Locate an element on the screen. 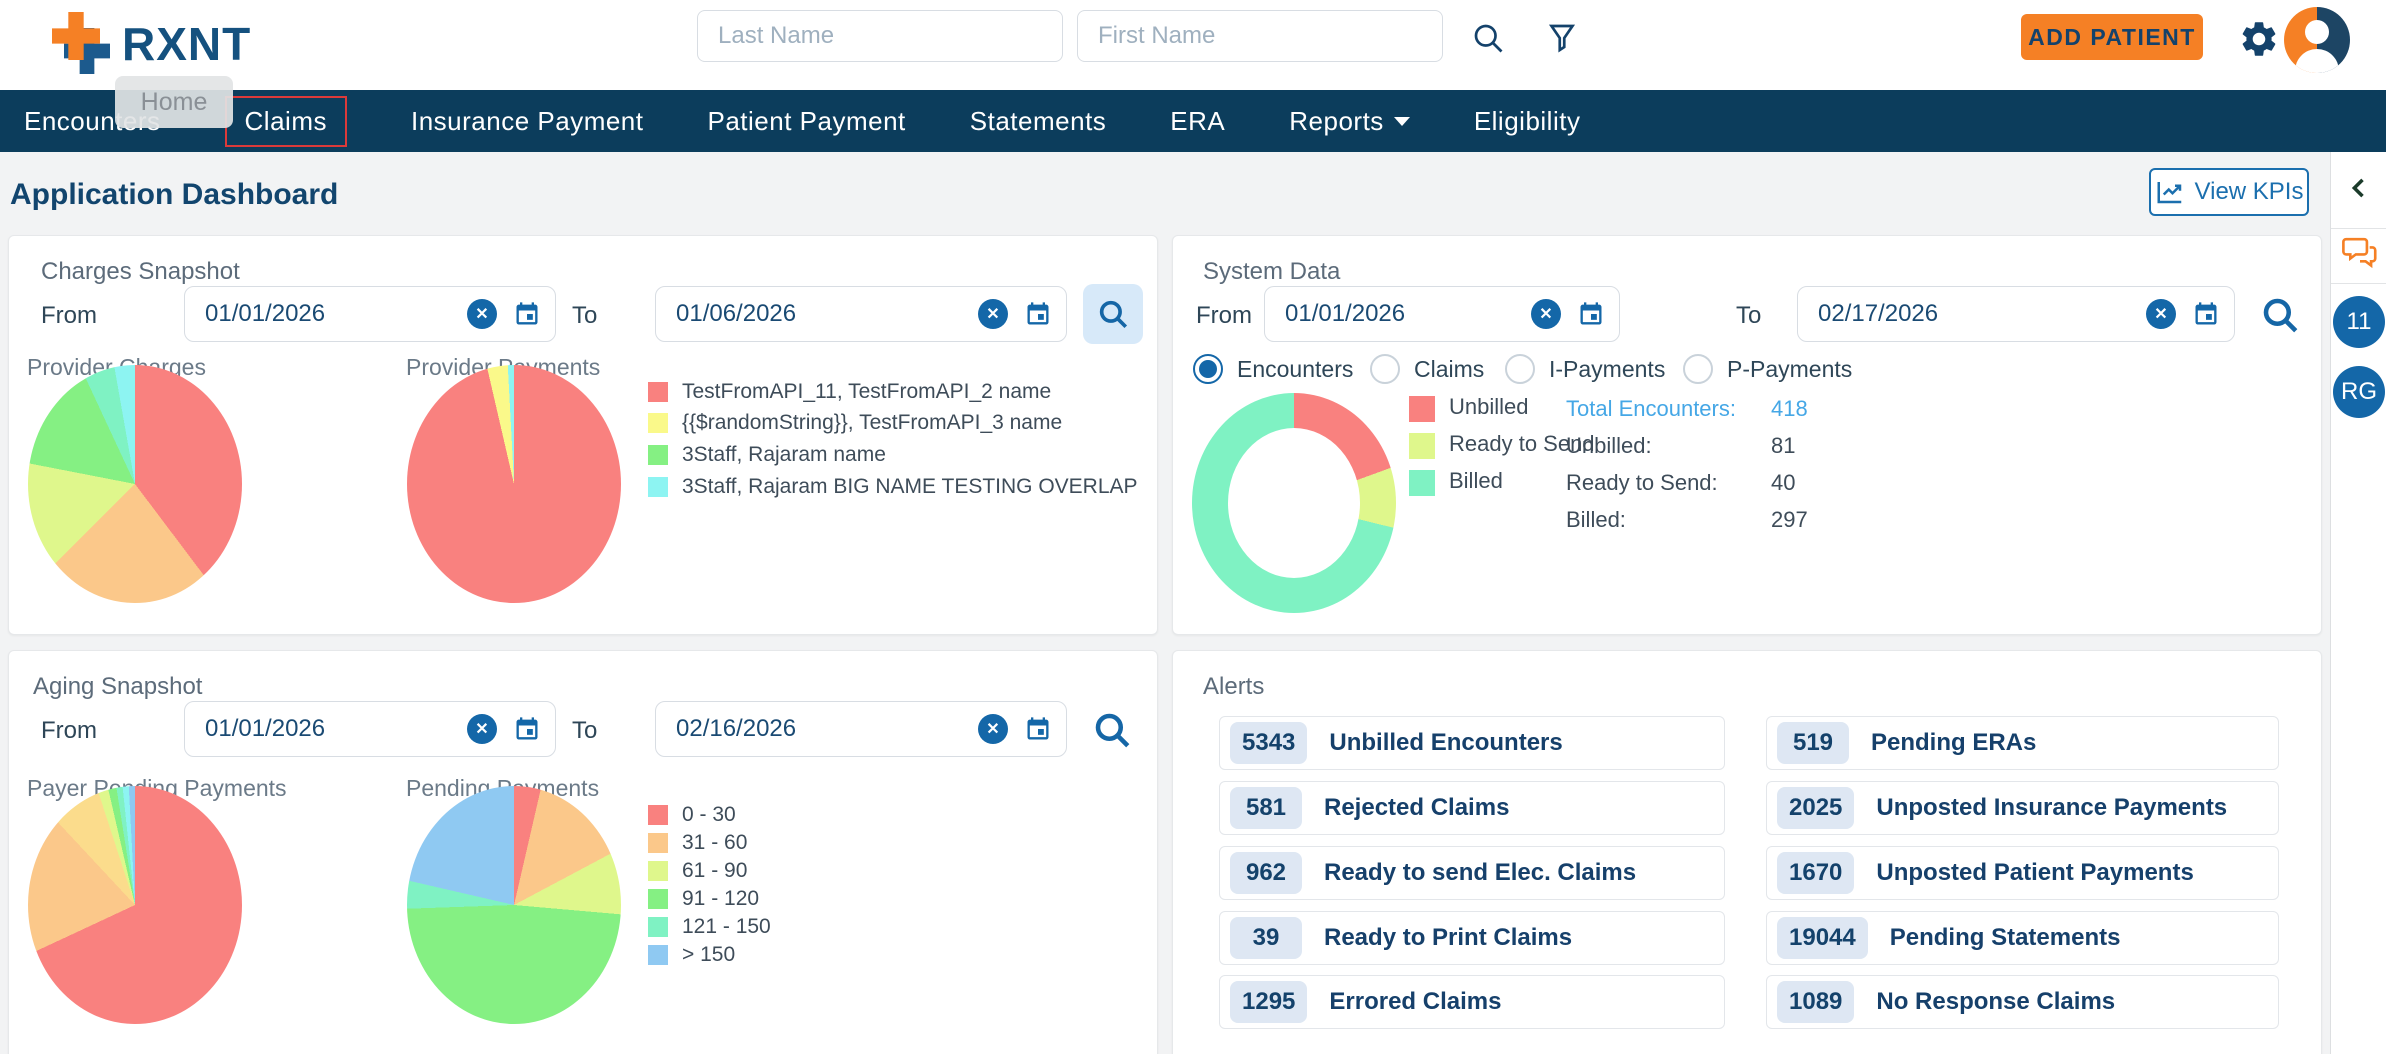 This screenshot has height=1054, width=2386. notification-badge: 11 is located at coordinates (2359, 322).